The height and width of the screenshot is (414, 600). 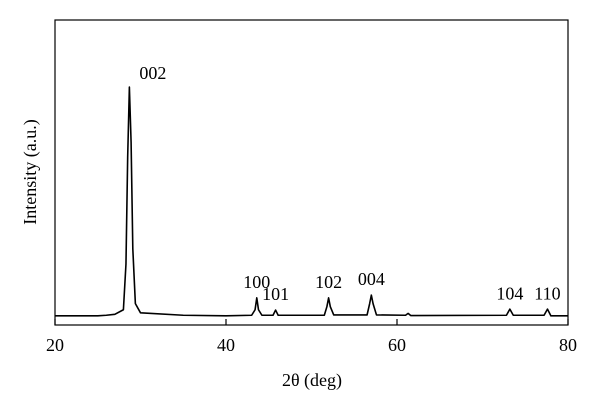 I want to click on x-axis-label: 2θ (deg), so click(x=312, y=380).